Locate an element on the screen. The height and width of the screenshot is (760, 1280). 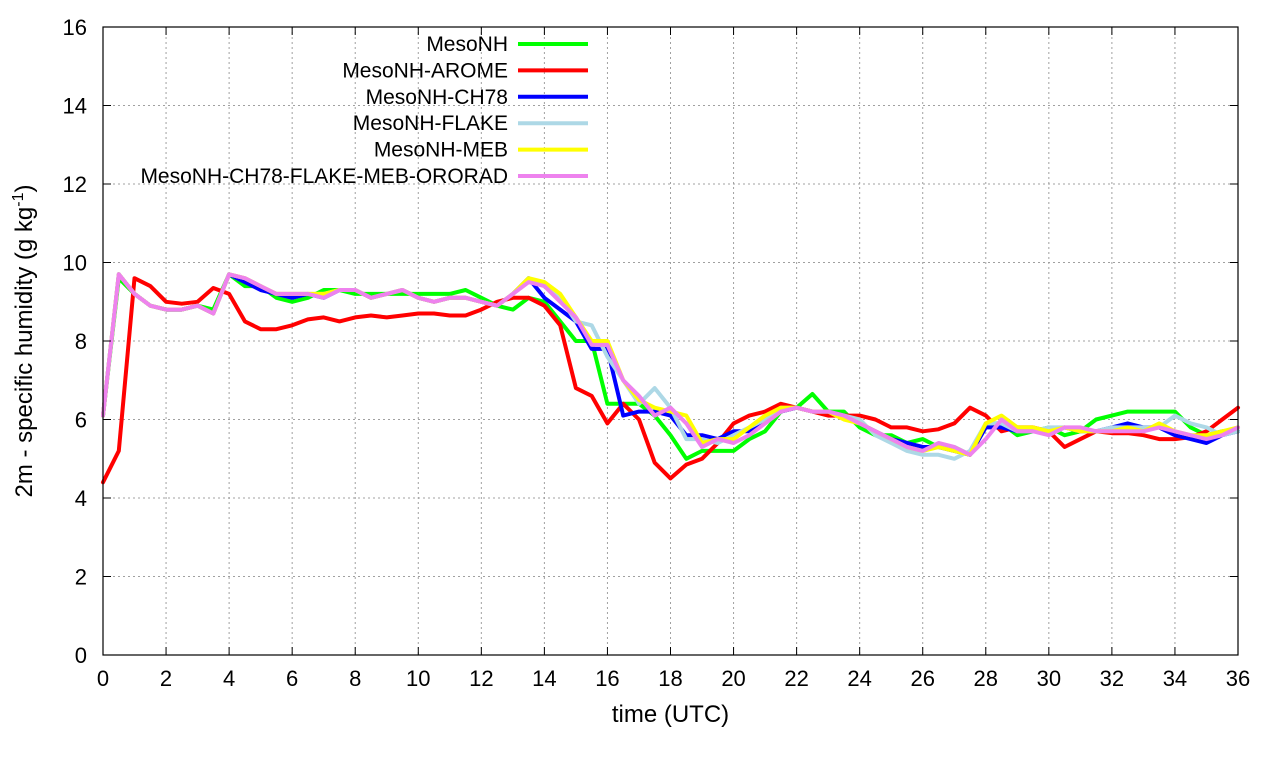
x-tick-label: 18 is located at coordinates (670, 678).